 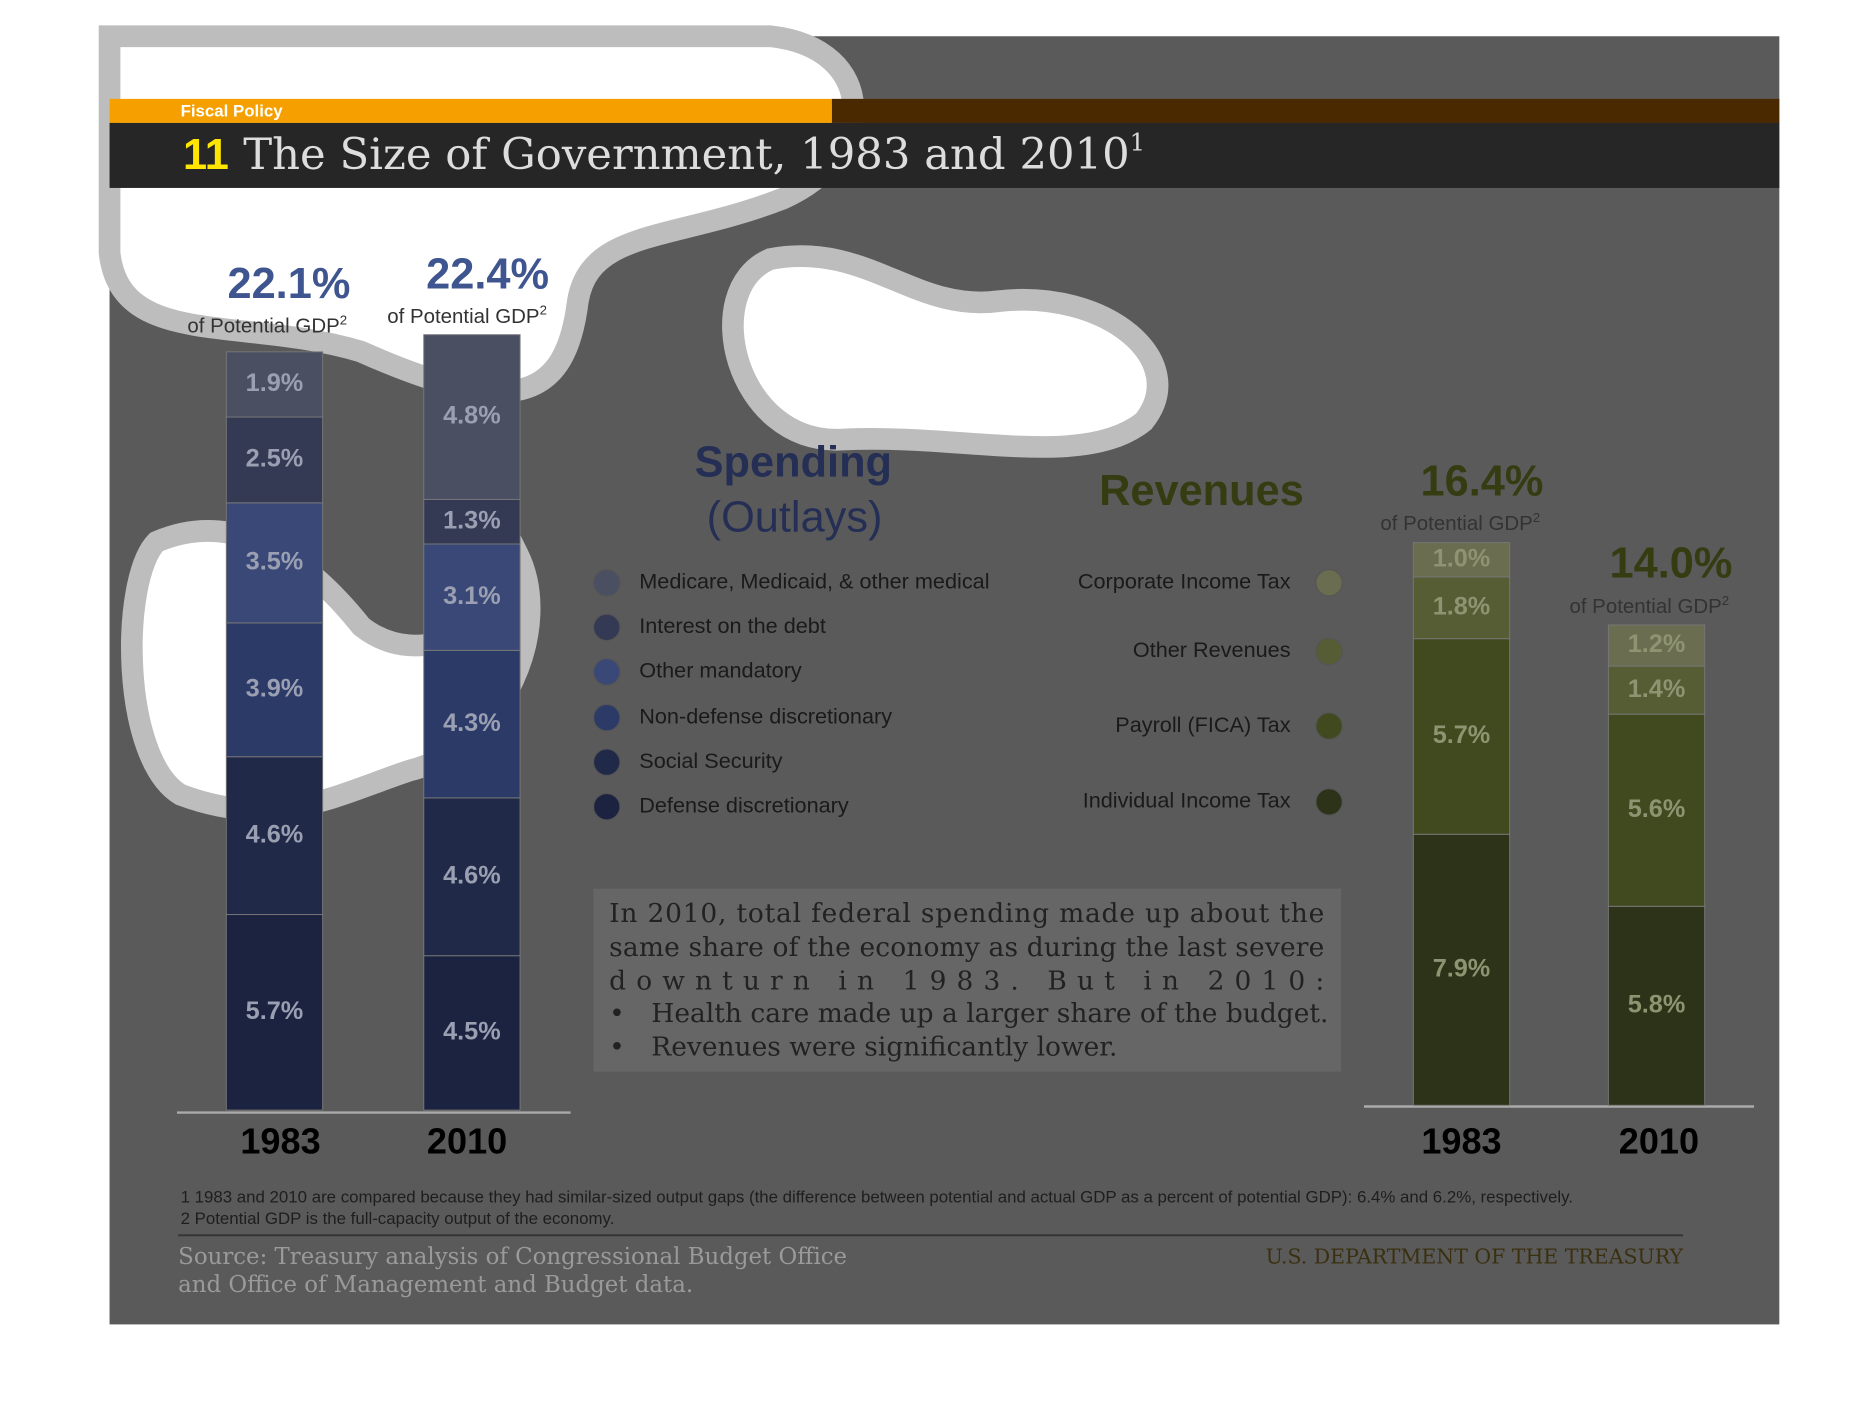 I want to click on chart-title: Spending, so click(x=793, y=462).